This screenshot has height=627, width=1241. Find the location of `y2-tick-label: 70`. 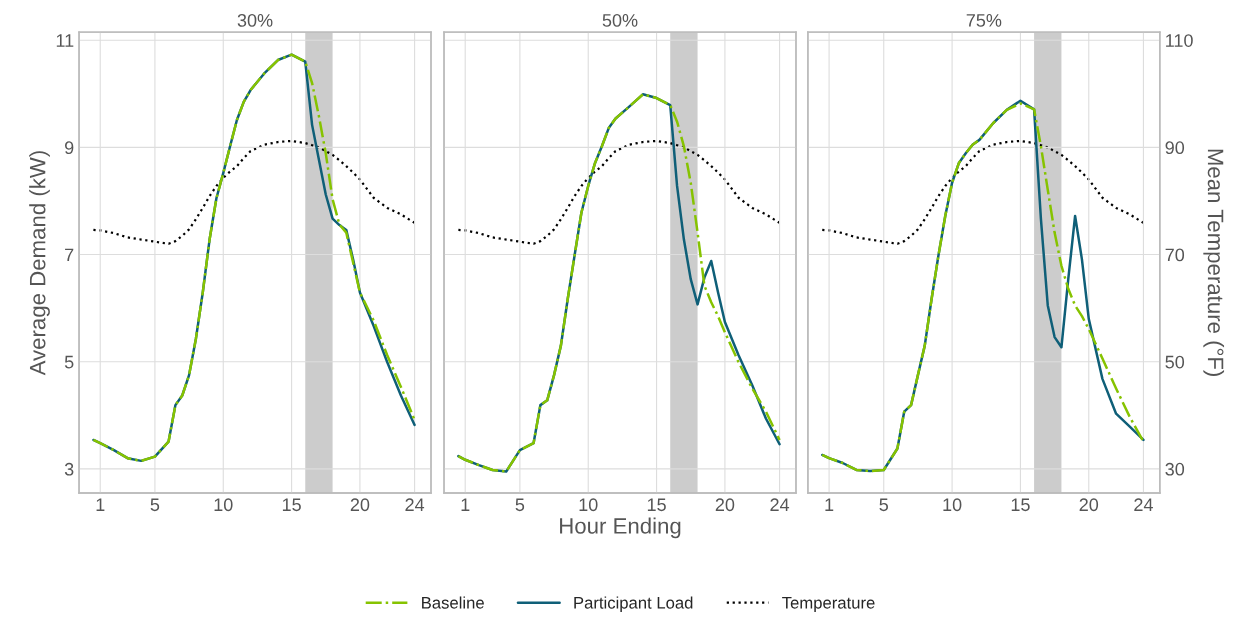

y2-tick-label: 70 is located at coordinates (1175, 255).